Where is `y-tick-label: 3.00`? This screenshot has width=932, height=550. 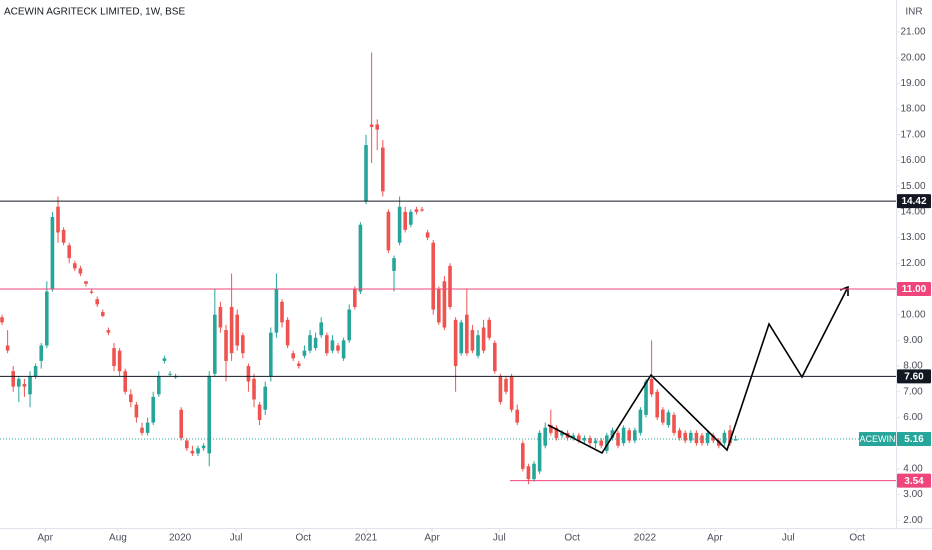 y-tick-label: 3.00 is located at coordinates (913, 494).